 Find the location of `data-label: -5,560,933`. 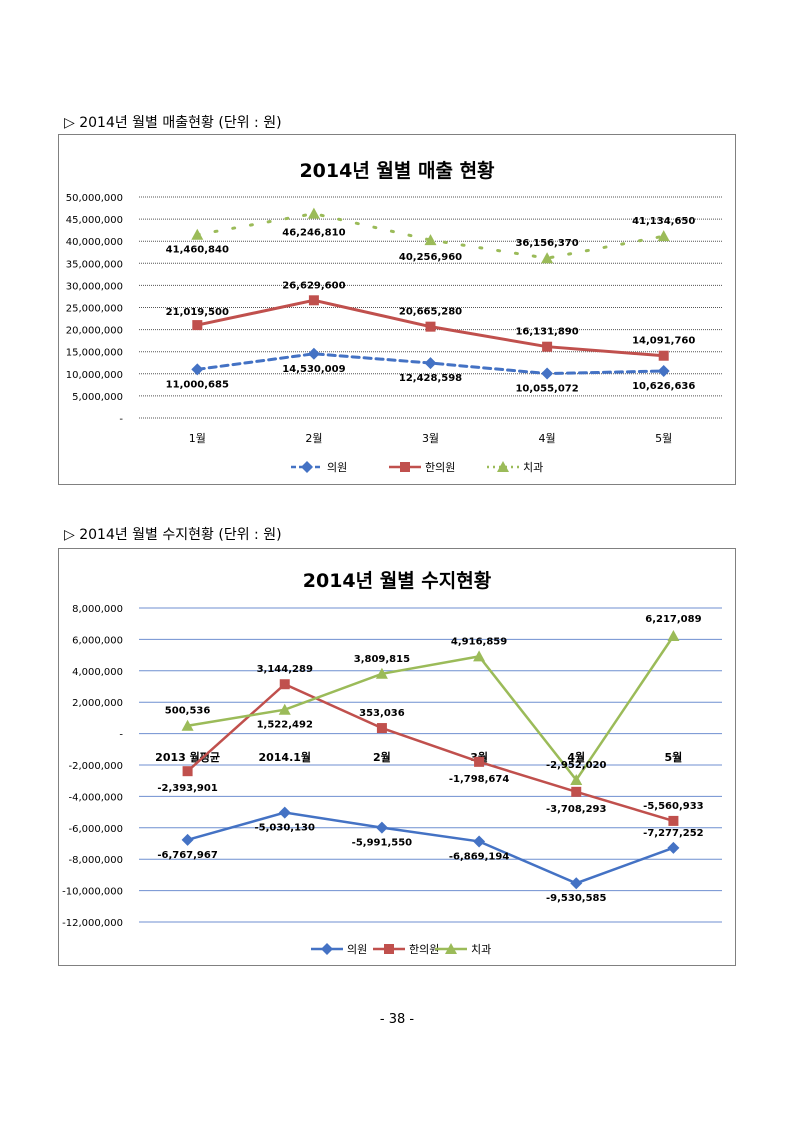

data-label: -5,560,933 is located at coordinates (673, 806).